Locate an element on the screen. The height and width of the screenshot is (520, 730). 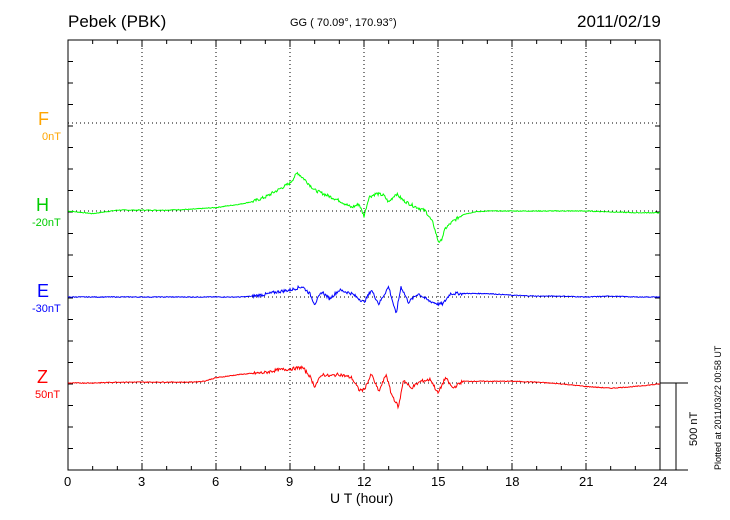
channel-z-name: Z is located at coordinates (42, 377).